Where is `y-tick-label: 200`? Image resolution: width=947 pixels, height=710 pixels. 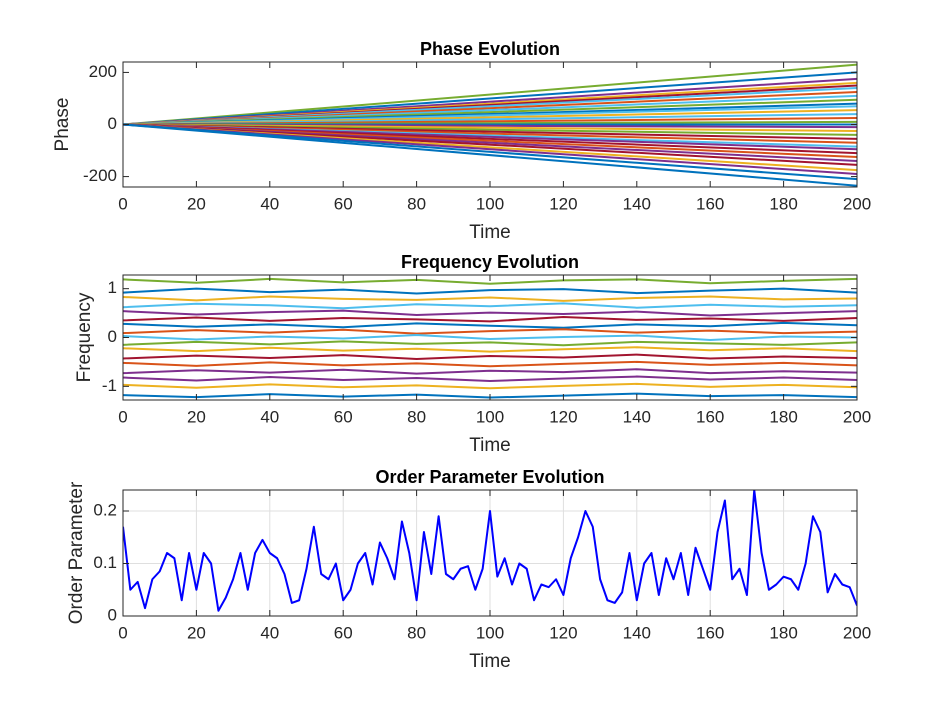
y-tick-label: 200 is located at coordinates (103, 71).